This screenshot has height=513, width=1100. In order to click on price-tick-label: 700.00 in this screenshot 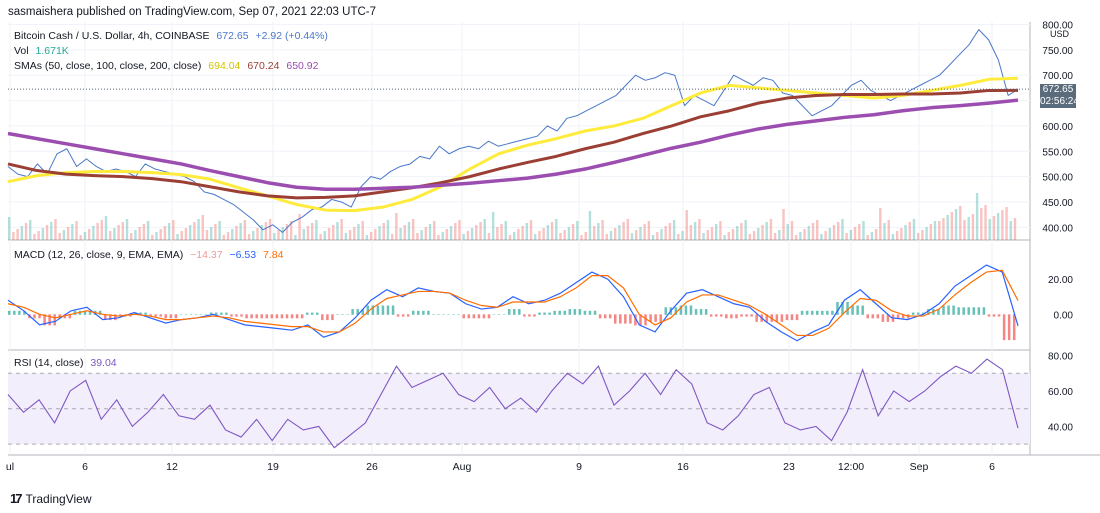, I will do `click(1057, 76)`.